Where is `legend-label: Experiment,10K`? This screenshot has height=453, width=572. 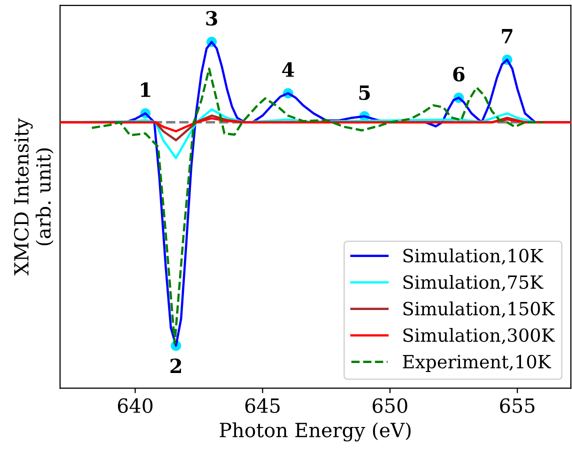
legend-label: Experiment,10K is located at coordinates (477, 363).